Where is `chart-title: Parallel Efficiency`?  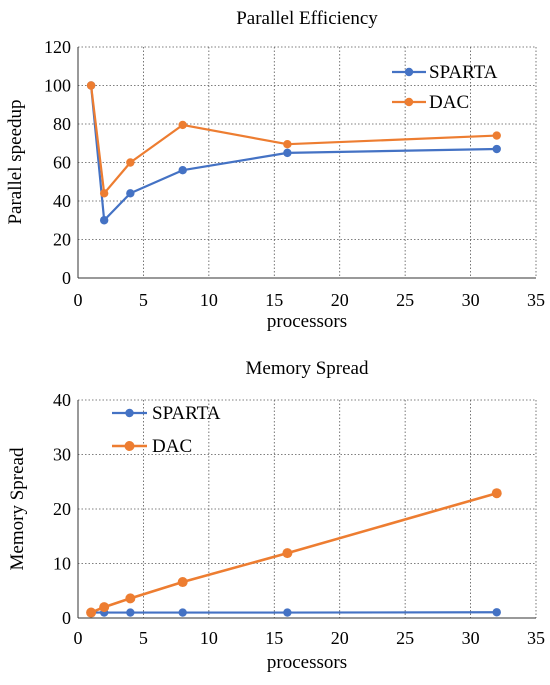
chart-title: Parallel Efficiency is located at coordinates (307, 18).